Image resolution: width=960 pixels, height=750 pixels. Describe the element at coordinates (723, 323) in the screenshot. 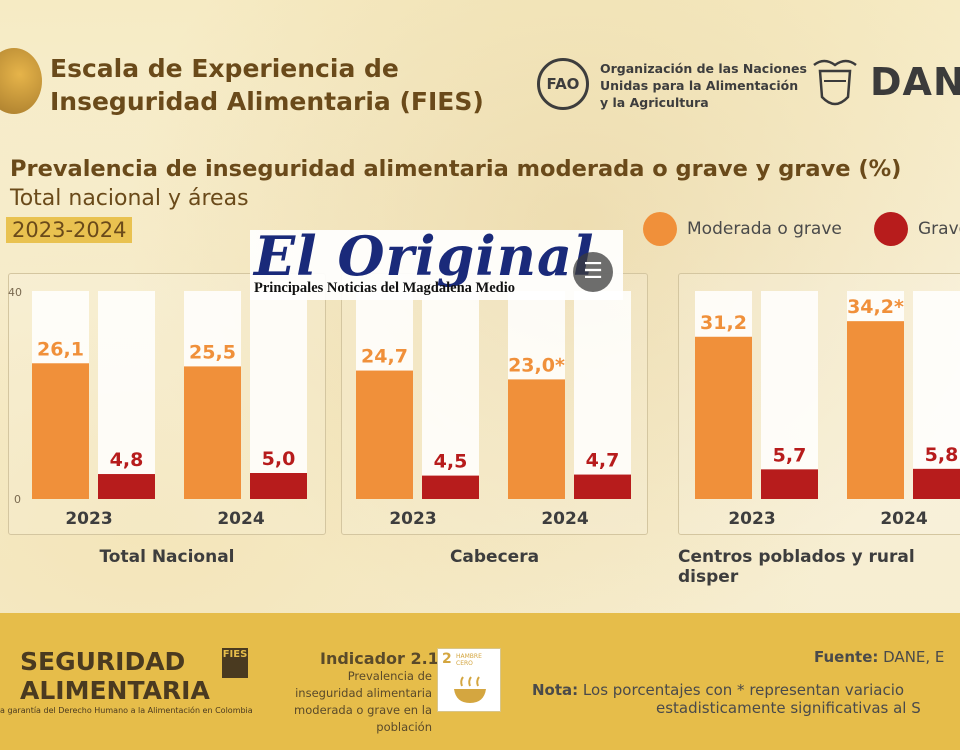

I see `data-label-moderada: 31,2` at that location.